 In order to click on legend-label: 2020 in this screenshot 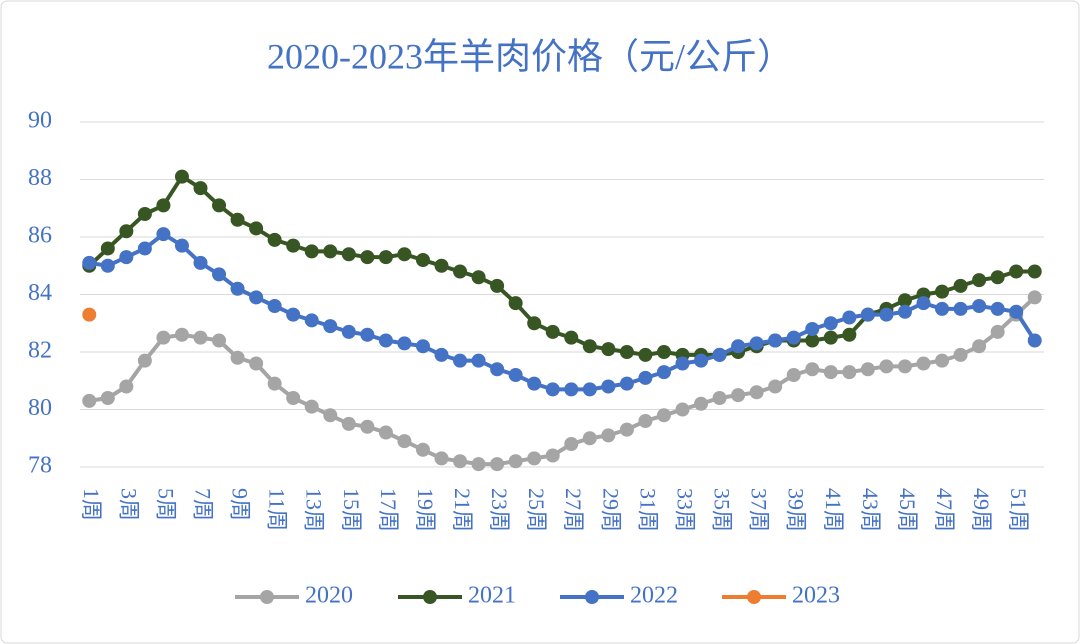, I will do `click(329, 596)`.